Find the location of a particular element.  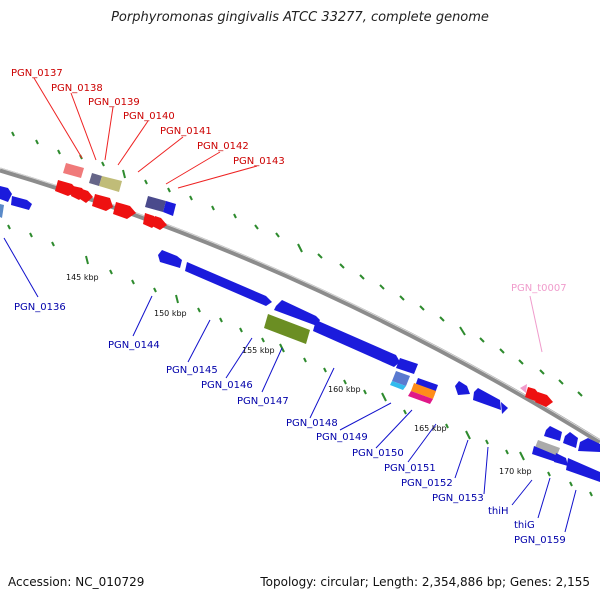

scale-label: 155 kbp is located at coordinates (258, 350).